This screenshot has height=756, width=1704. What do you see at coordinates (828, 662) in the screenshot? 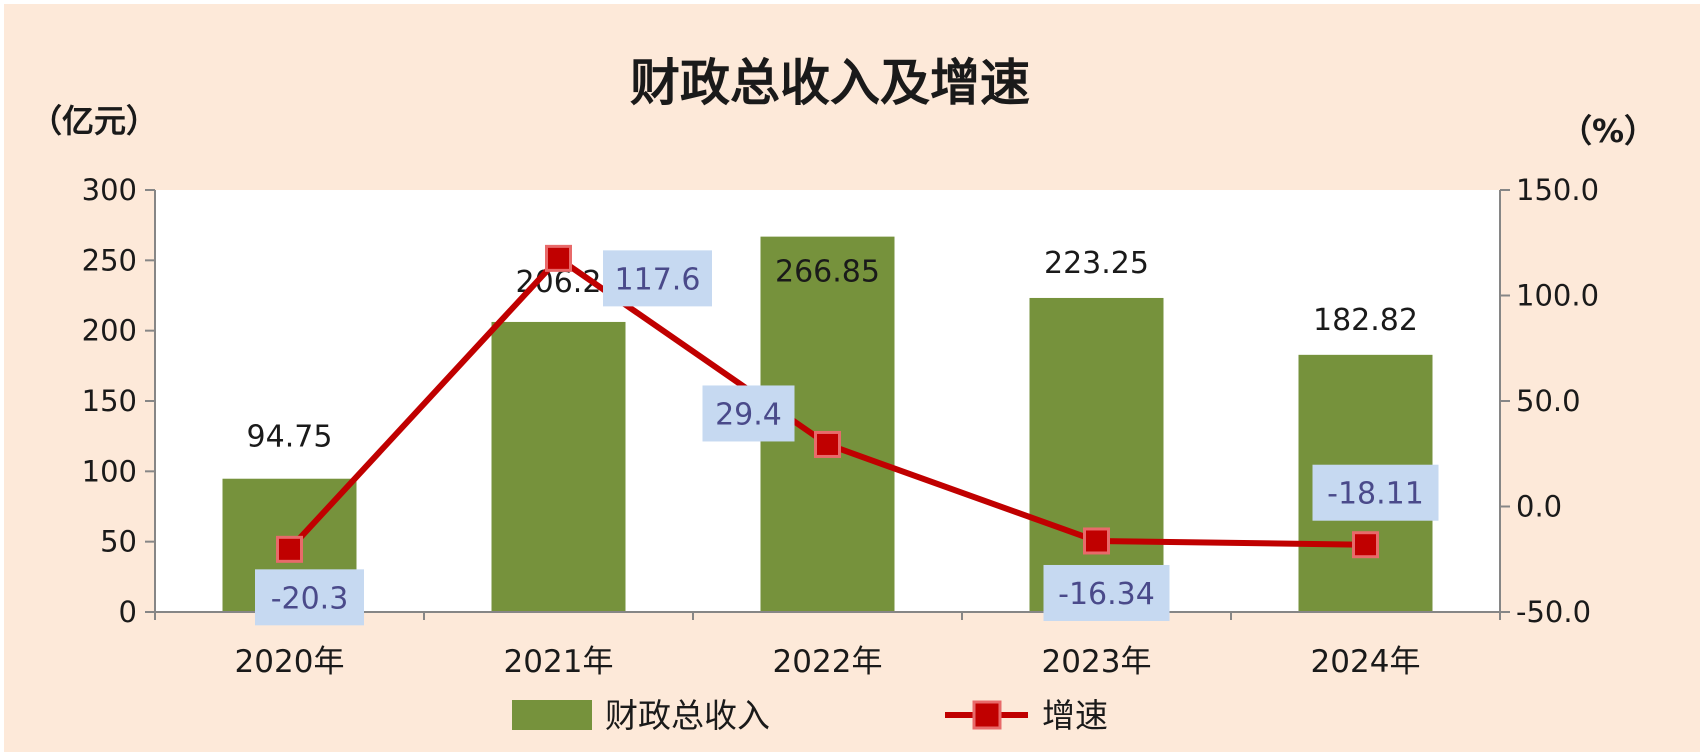
I see `x-tick-label-3: 2022年` at bounding box center [828, 662].